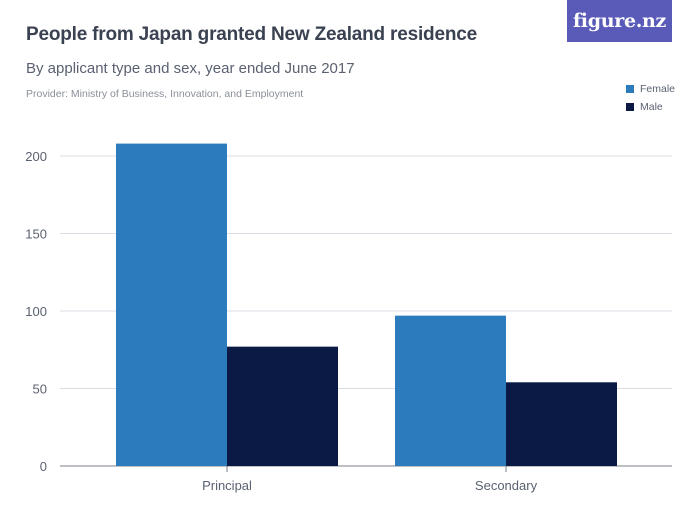  I want to click on chart-legend: Female Male, so click(650, 98).